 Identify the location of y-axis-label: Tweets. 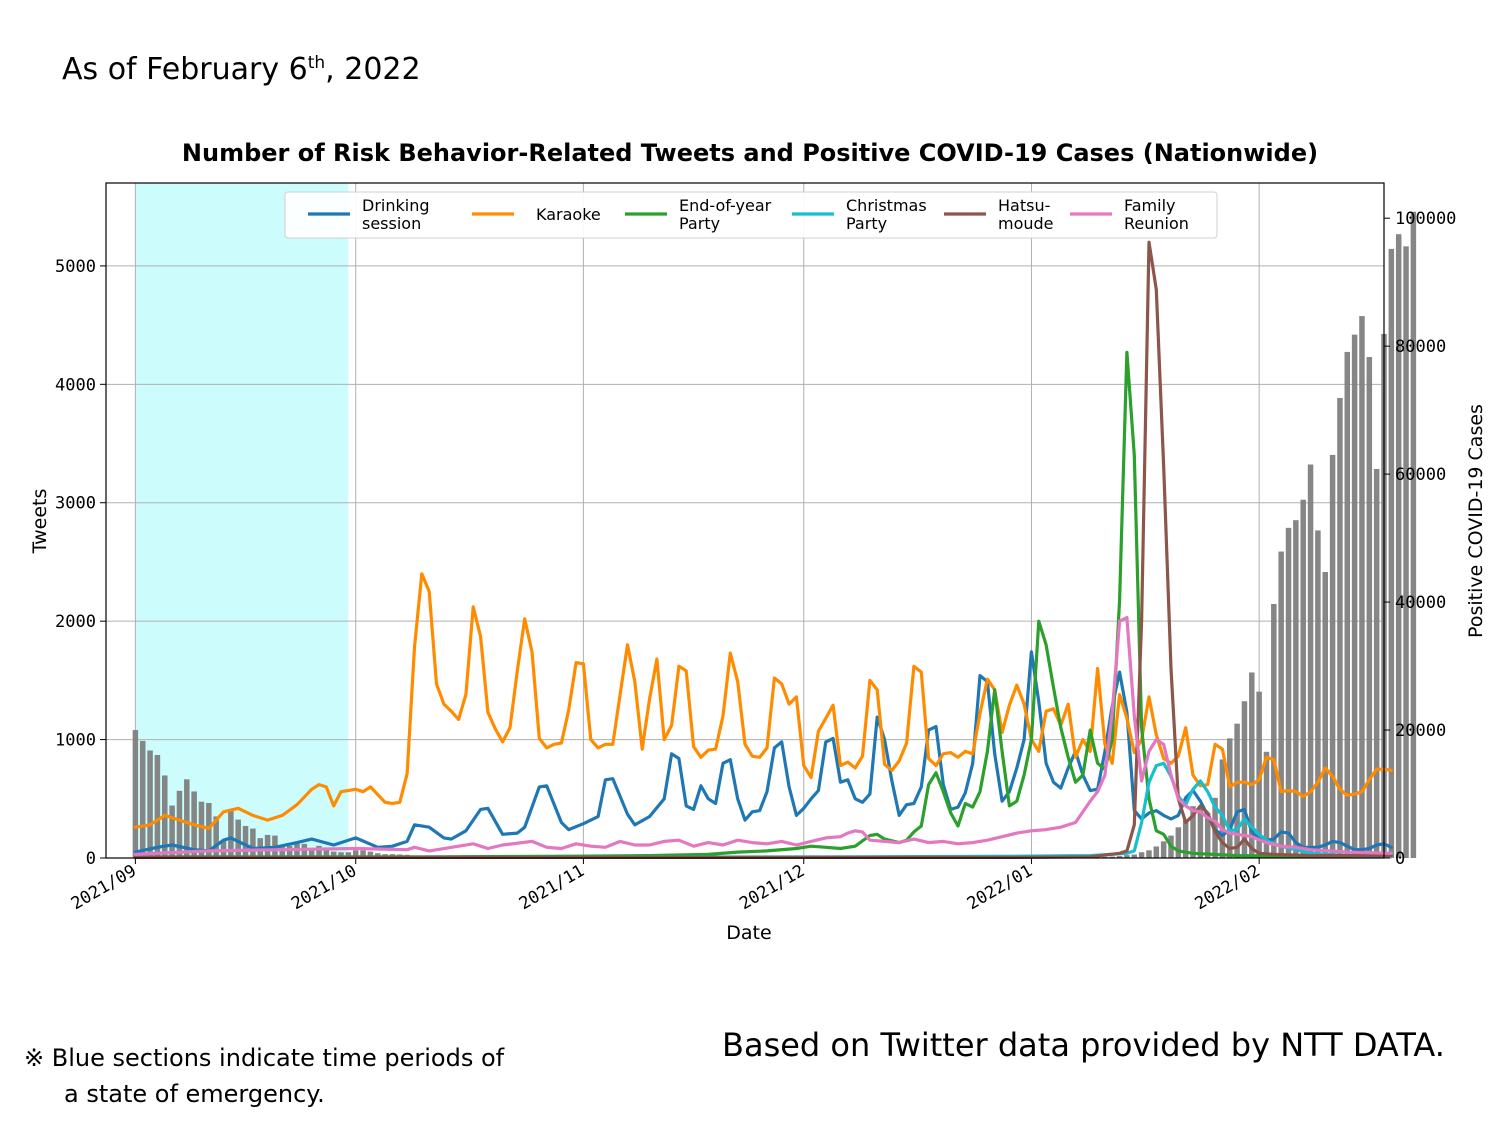
(40, 522).